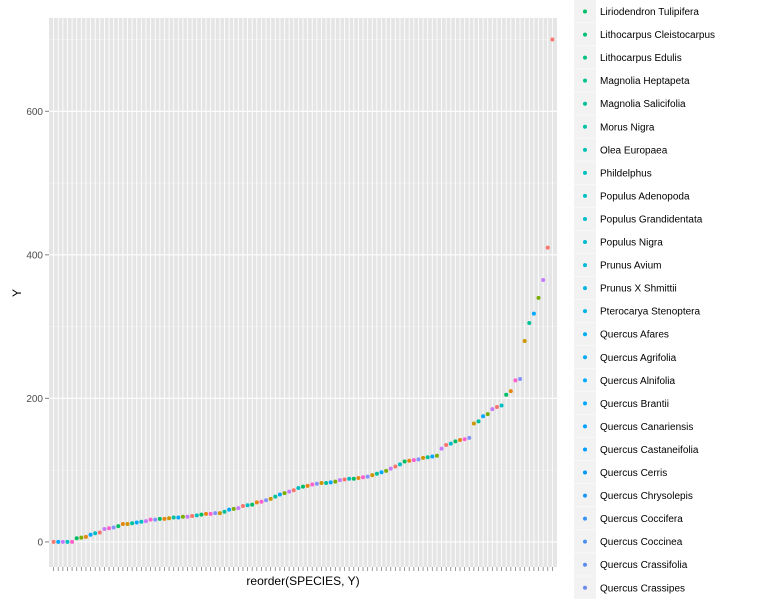 The height and width of the screenshot is (600, 767). I want to click on y-tick-label: 400, so click(34, 255).